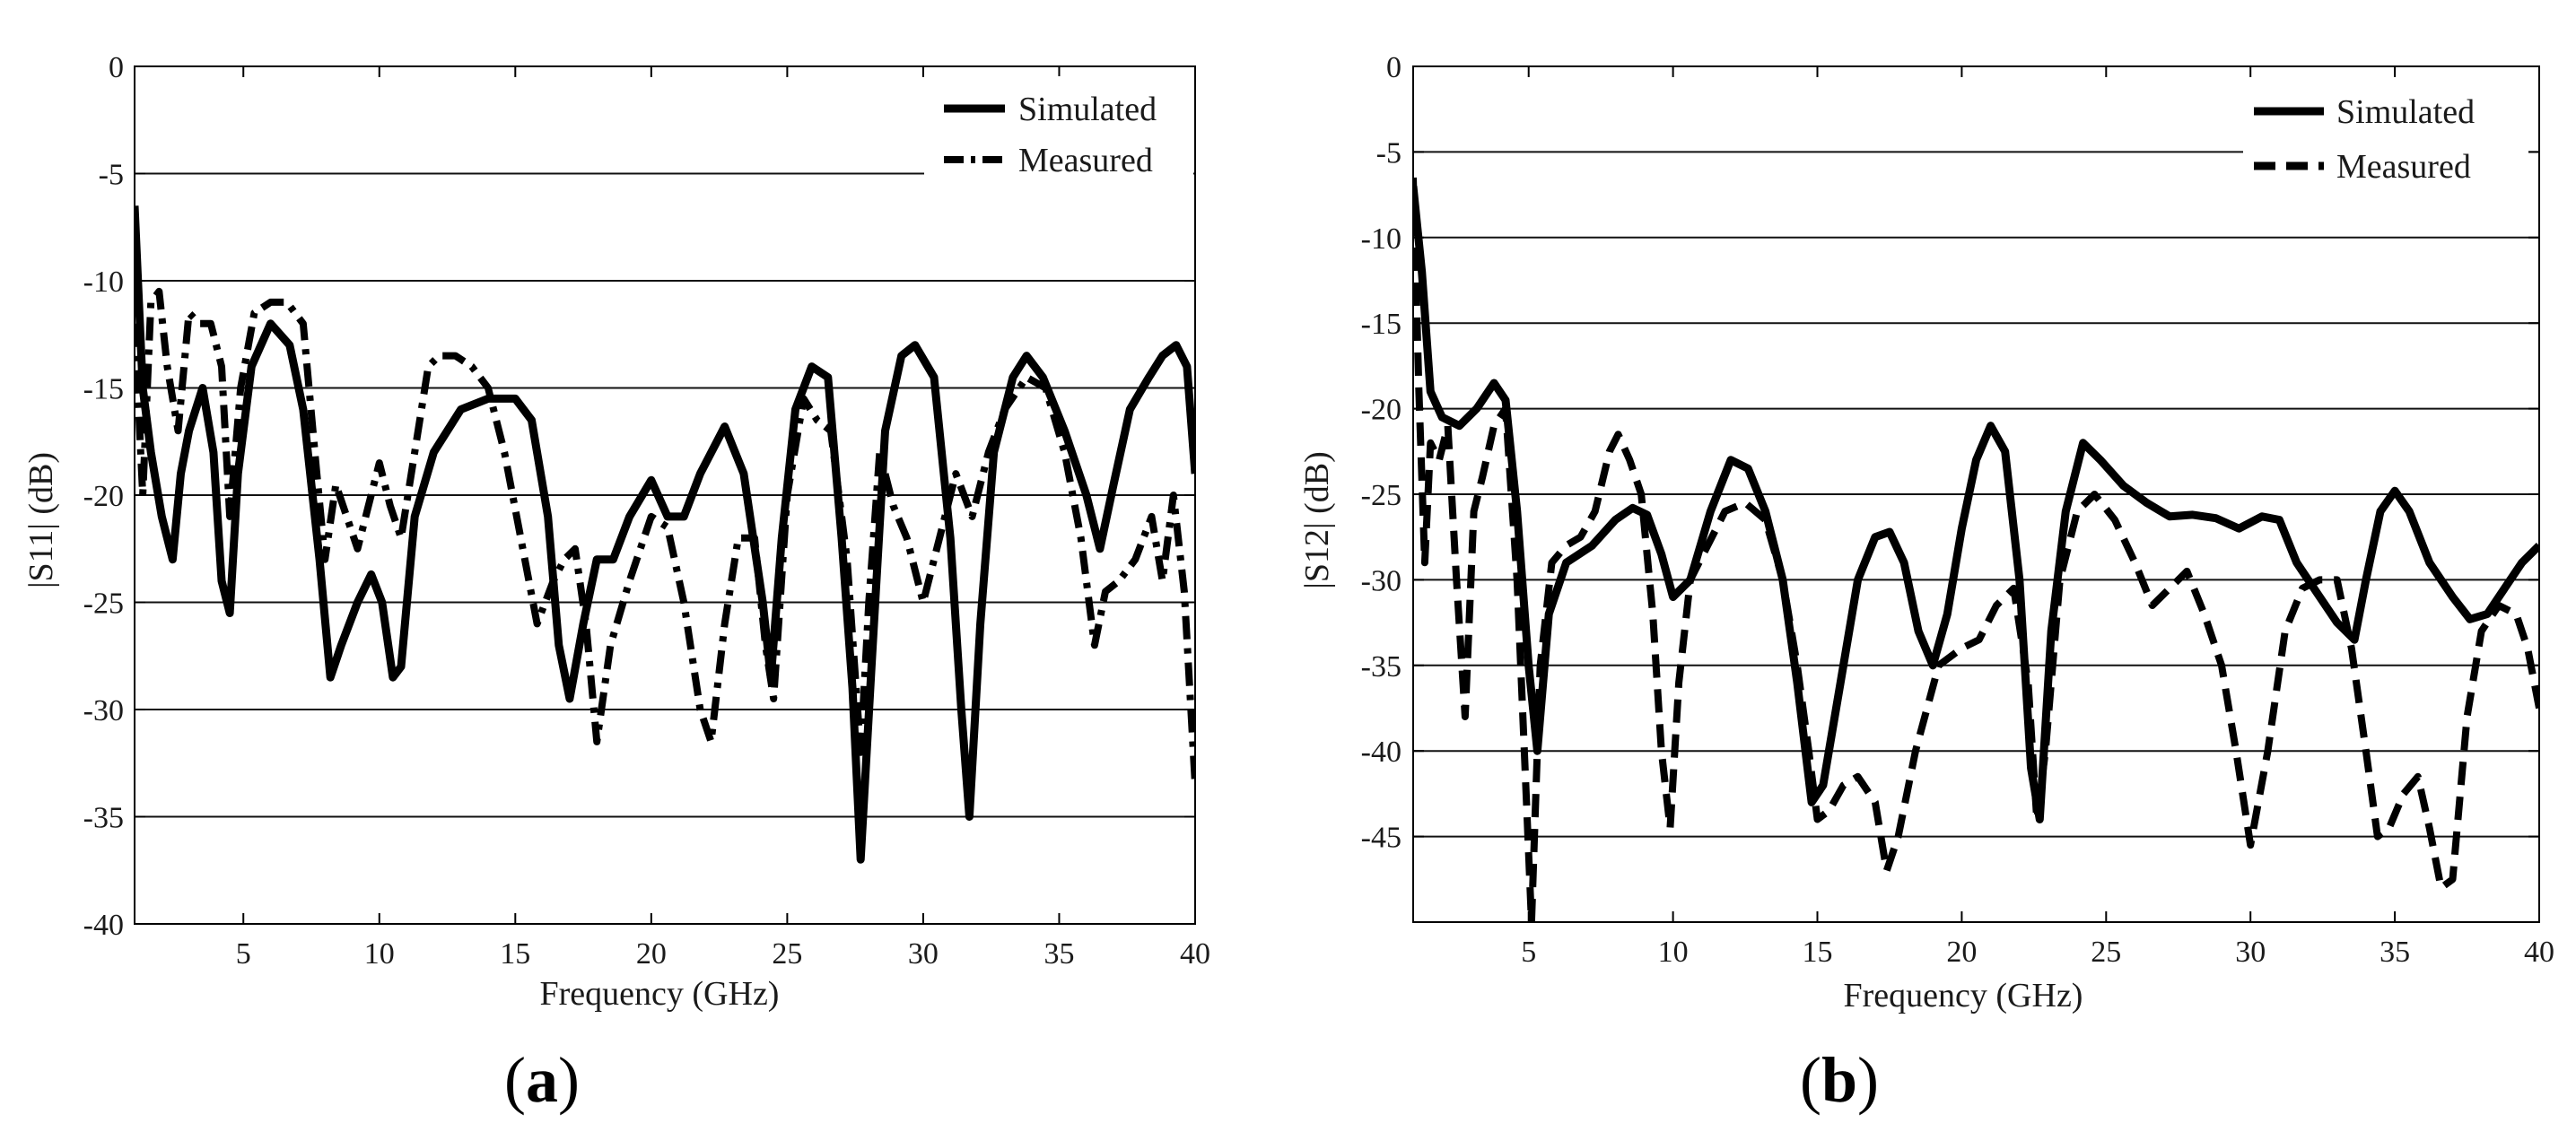  Describe the element at coordinates (660, 994) in the screenshot. I see `panel-a-x-axis-title: Frequency (GHz)` at that location.